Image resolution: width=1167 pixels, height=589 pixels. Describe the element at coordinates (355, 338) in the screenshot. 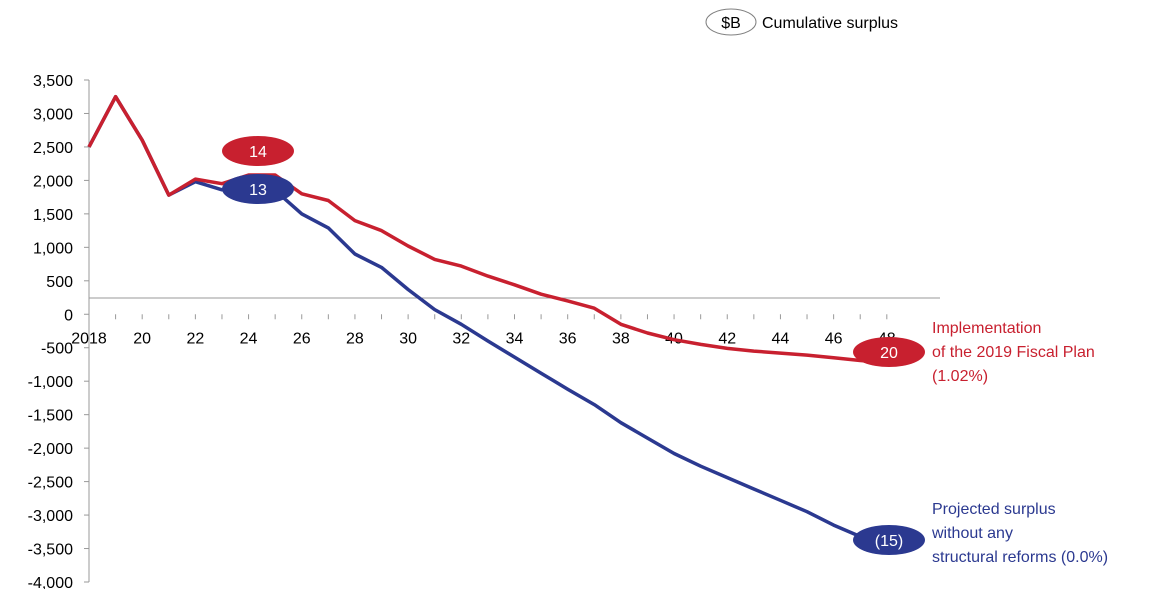

I see `x-tick-label: 28` at that location.